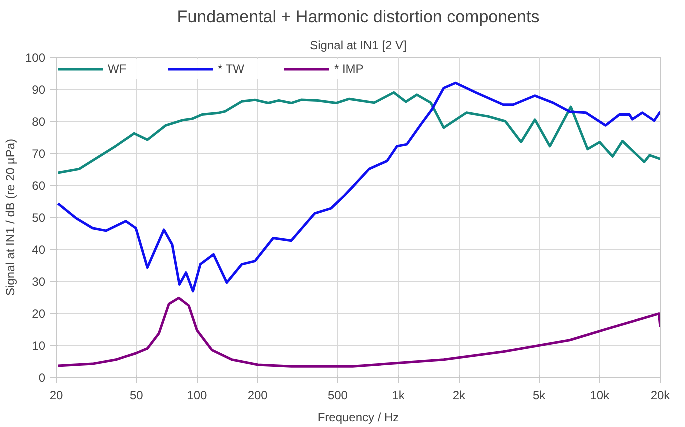  I want to click on x-tick-label: 500, so click(338, 395).